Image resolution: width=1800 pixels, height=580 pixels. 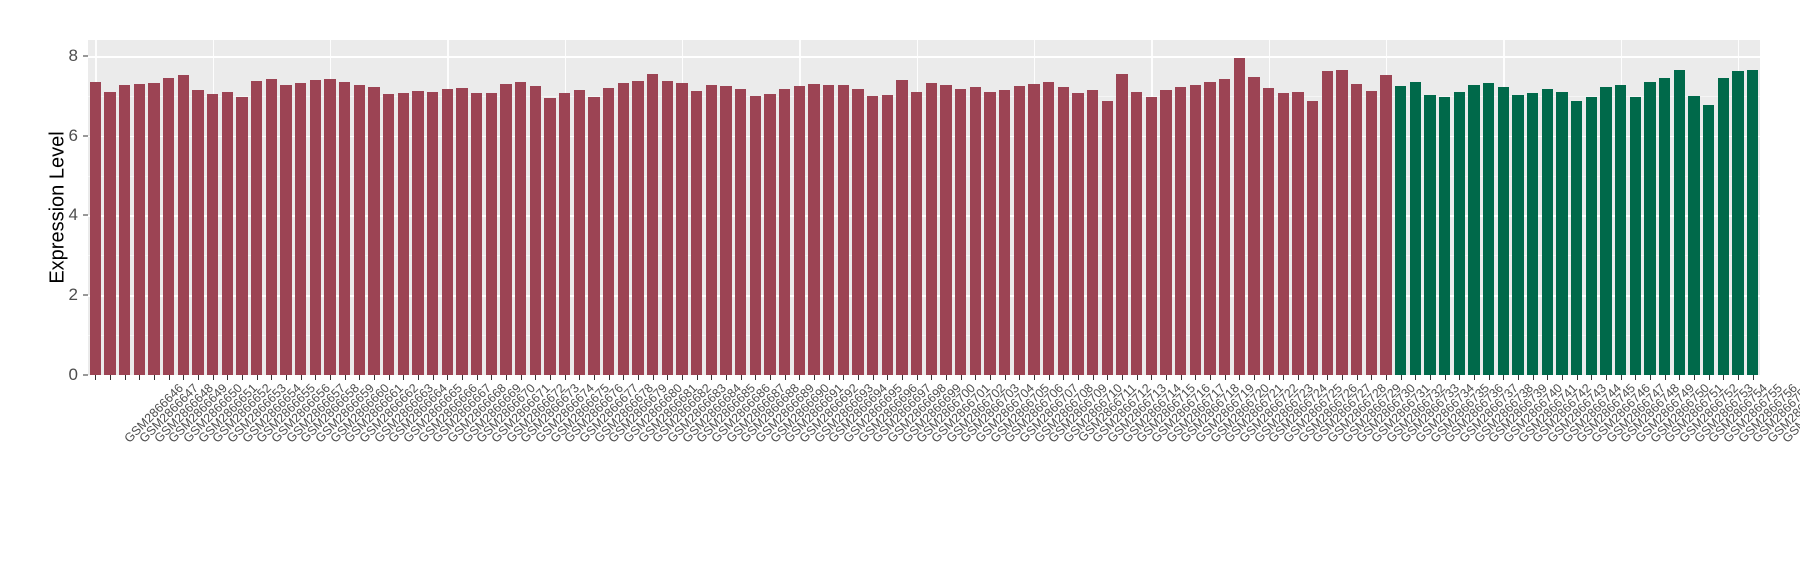 What do you see at coordinates (73, 212) in the screenshot?
I see `y-axis-ticks: 0 2 4 6 8` at bounding box center [73, 212].